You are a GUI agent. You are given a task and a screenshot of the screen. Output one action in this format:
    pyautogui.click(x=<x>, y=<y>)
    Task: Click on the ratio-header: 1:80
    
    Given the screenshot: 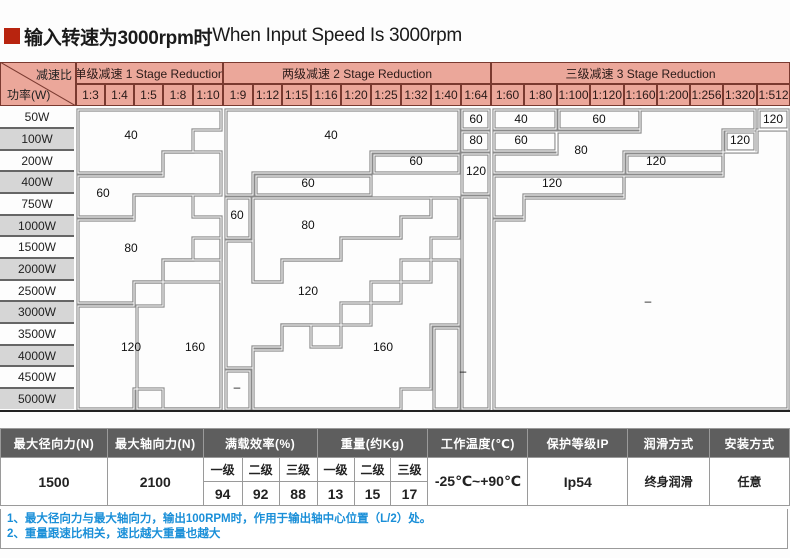 What is the action you would take?
    pyautogui.click(x=540, y=95)
    